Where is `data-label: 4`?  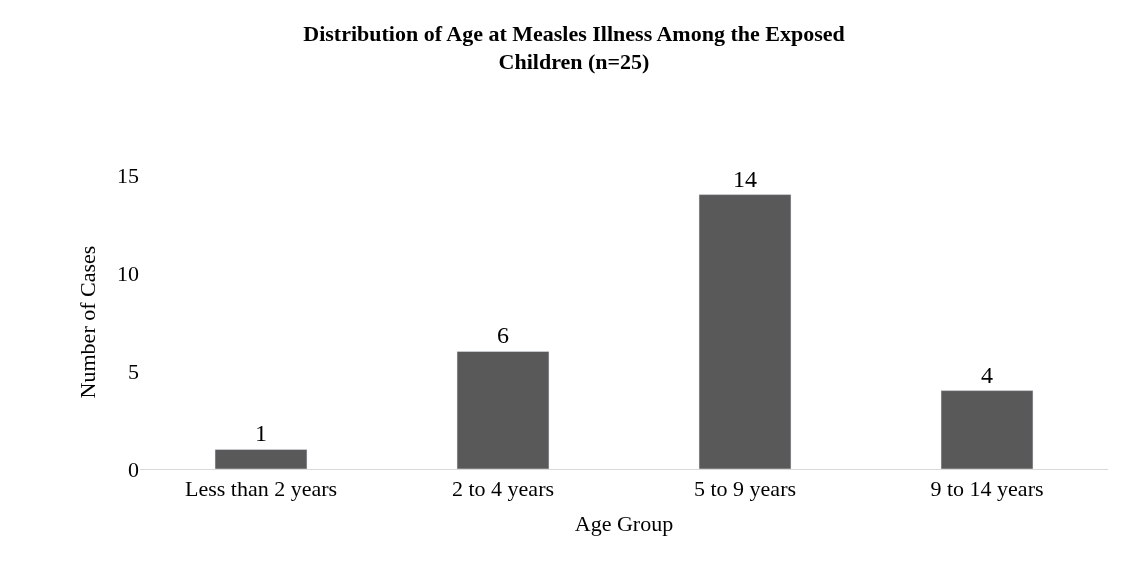
data-label: 4 is located at coordinates (987, 374).